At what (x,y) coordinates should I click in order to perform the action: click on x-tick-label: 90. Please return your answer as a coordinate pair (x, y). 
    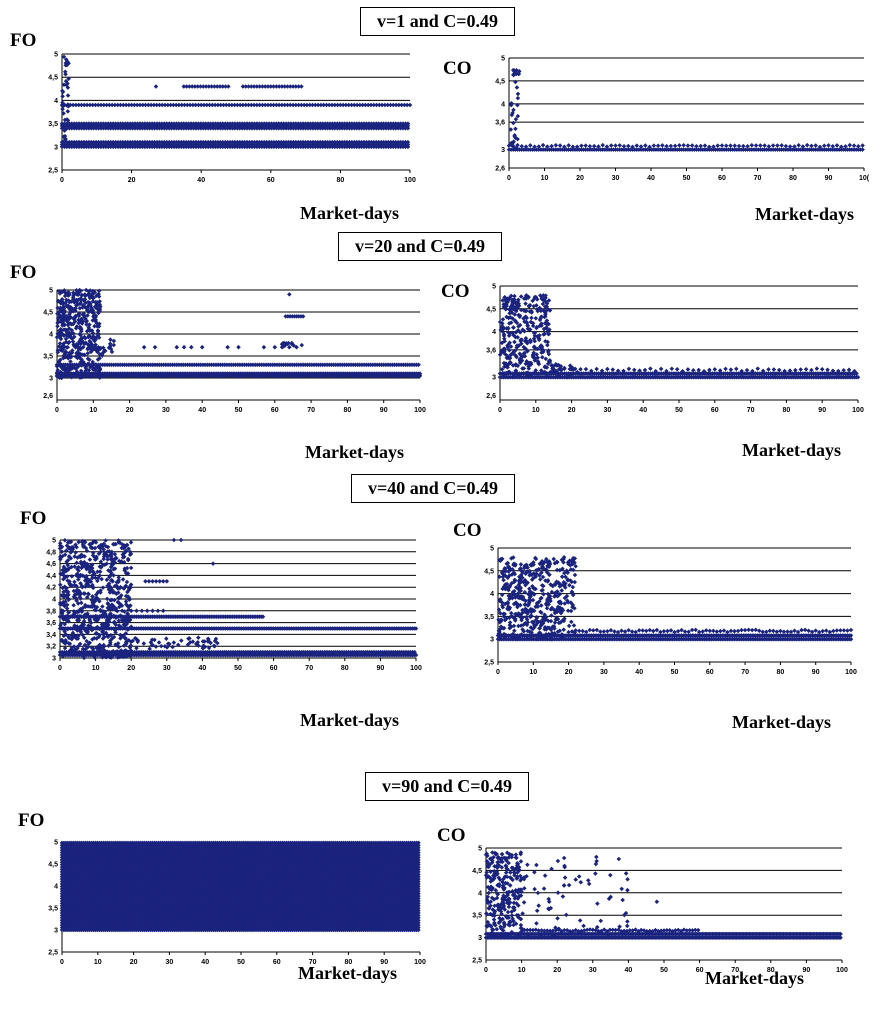
    Looking at the image, I should click on (822, 410).